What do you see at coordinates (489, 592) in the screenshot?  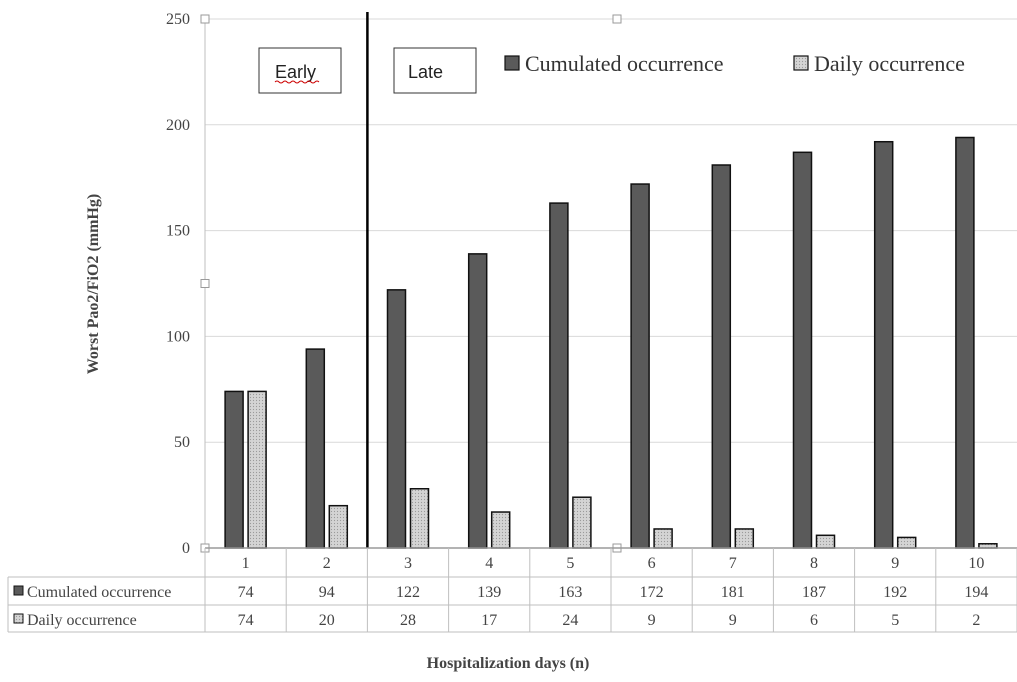 I see `table-value: 139` at bounding box center [489, 592].